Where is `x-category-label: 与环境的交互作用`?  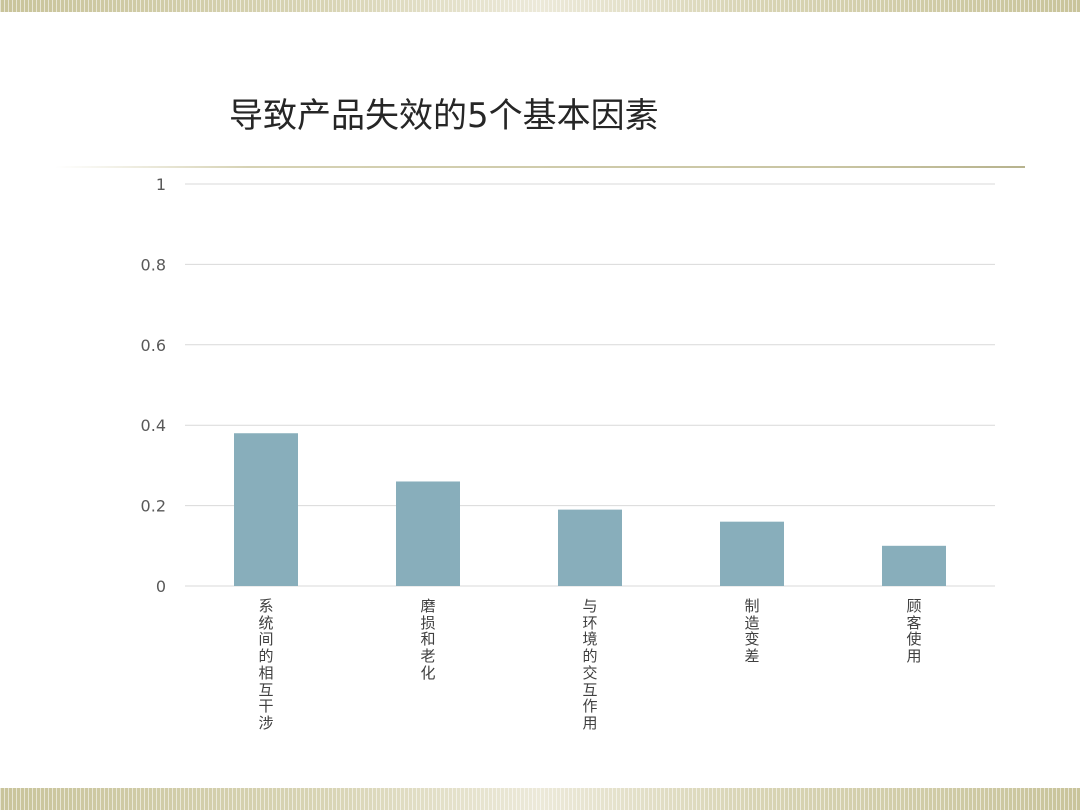 x-category-label: 与环境的交互作用 is located at coordinates (590, 664).